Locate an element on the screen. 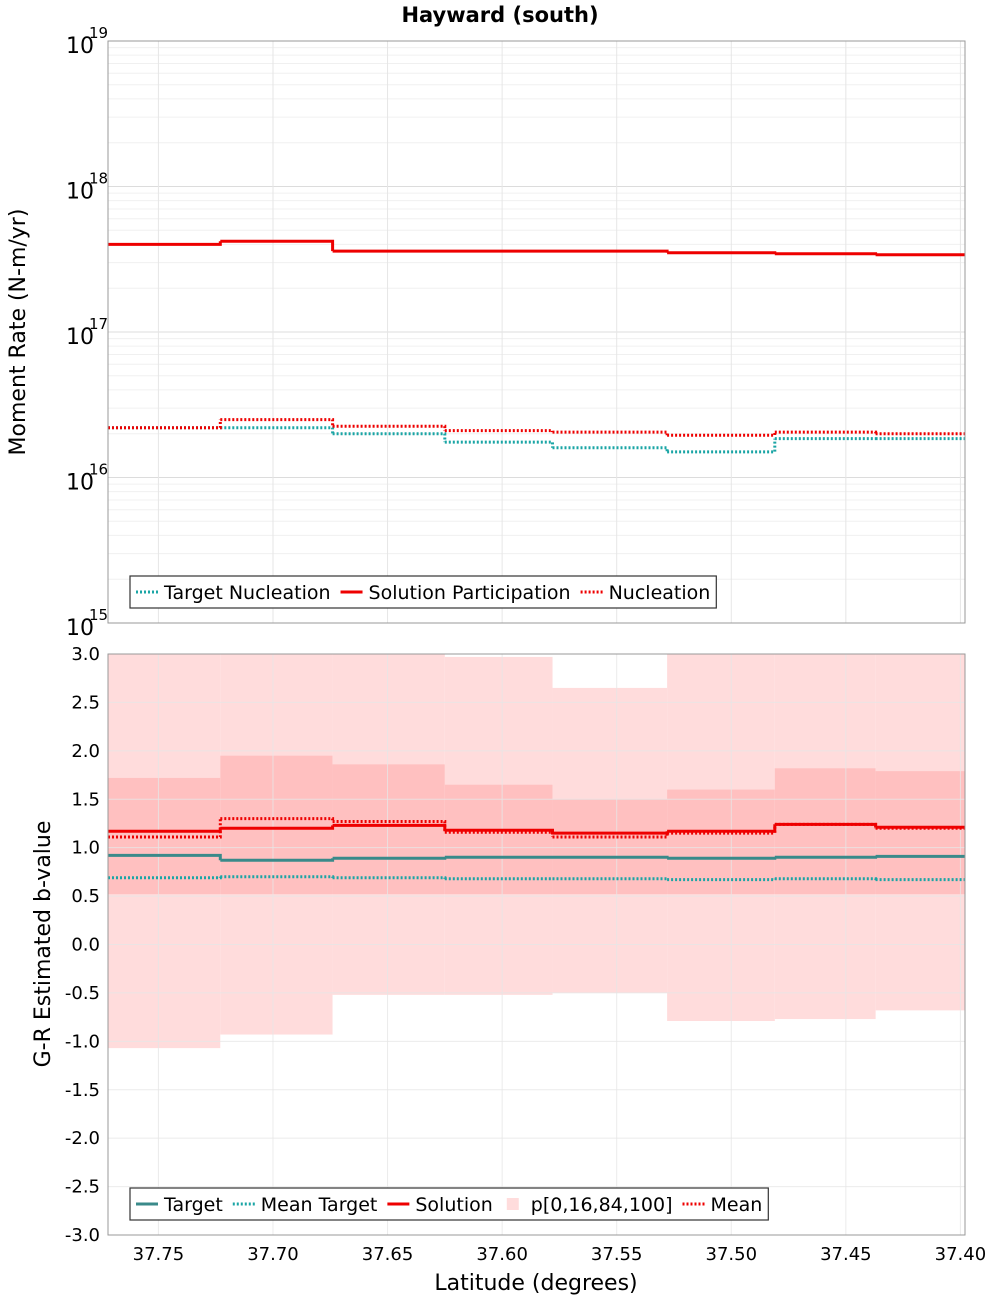 Image resolution: width=1000 pixels, height=1300 pixels. y-tick-label: -0.5 is located at coordinates (82, 993).